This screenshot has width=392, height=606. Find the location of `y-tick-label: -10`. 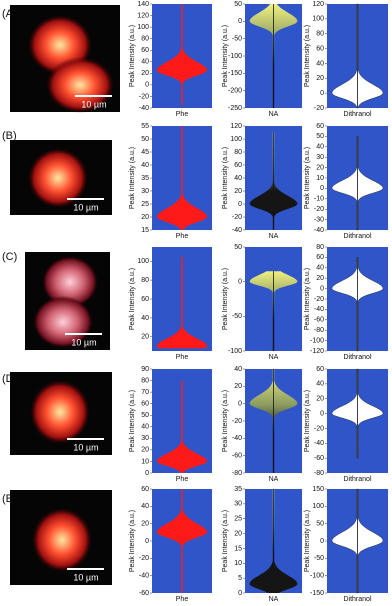

y-tick-label: -10 is located at coordinates (319, 199).